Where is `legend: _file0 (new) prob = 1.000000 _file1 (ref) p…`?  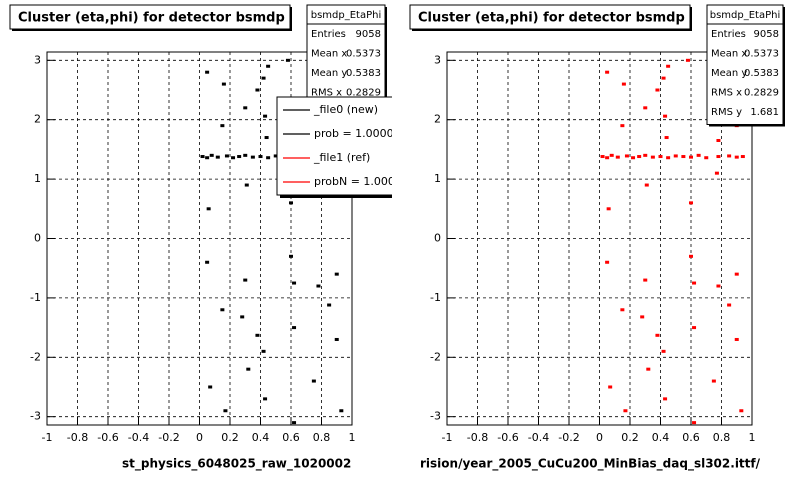 legend: _file0 (new) prob = 1.000000 _file1 (ref) p… is located at coordinates (334, 147).